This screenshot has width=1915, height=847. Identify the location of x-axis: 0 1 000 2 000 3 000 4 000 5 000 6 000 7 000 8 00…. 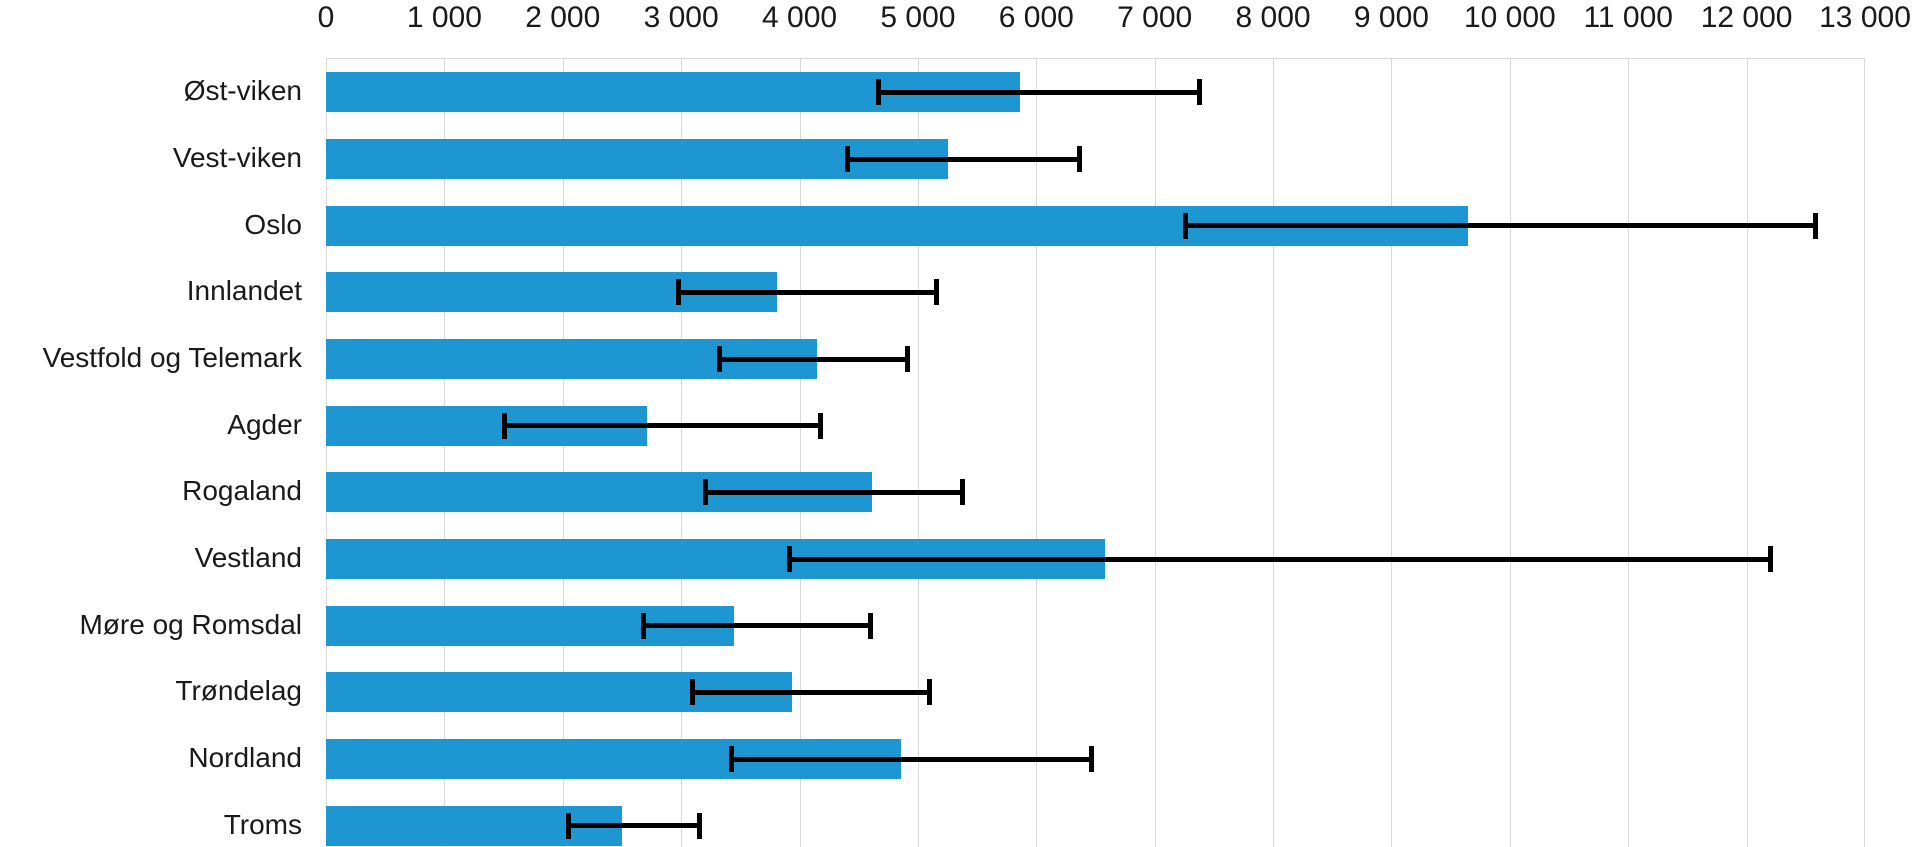
(957, 22).